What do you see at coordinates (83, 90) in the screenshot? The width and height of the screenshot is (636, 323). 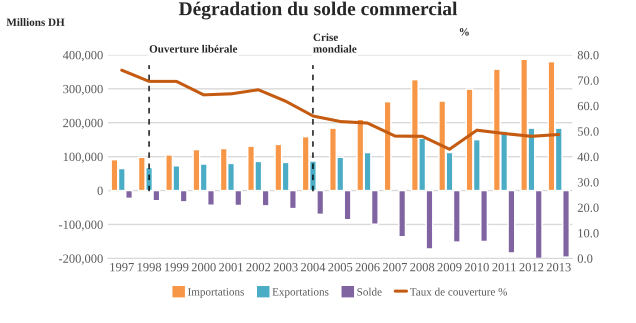 I see `y-tick-label: 300,000` at bounding box center [83, 90].